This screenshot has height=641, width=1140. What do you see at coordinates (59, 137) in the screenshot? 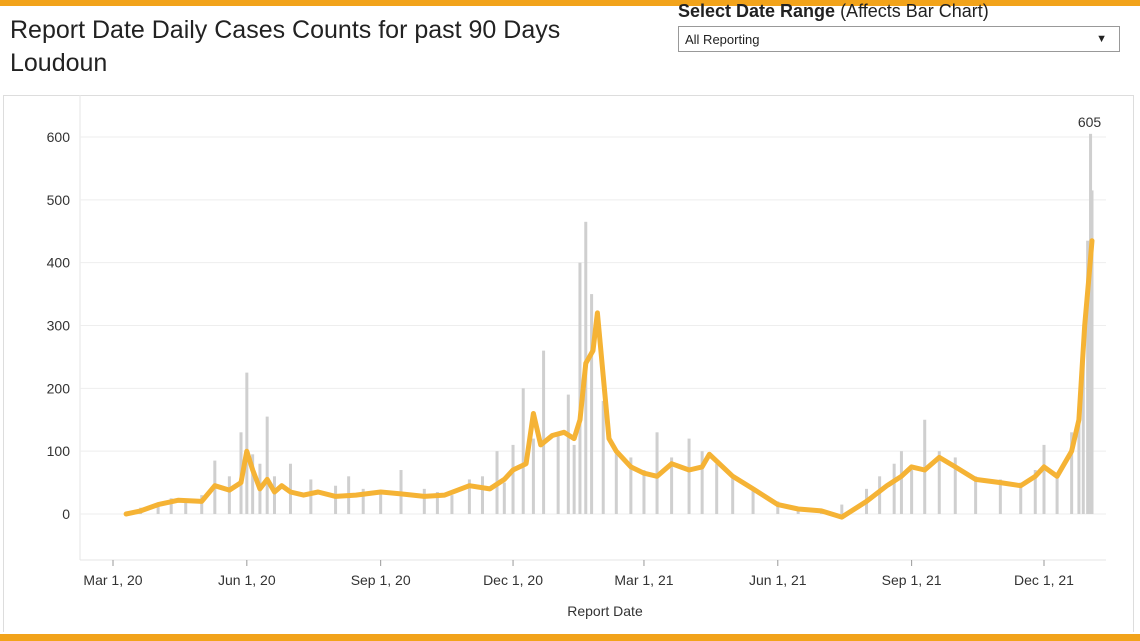
I see `y-tick-label: 600` at bounding box center [59, 137].